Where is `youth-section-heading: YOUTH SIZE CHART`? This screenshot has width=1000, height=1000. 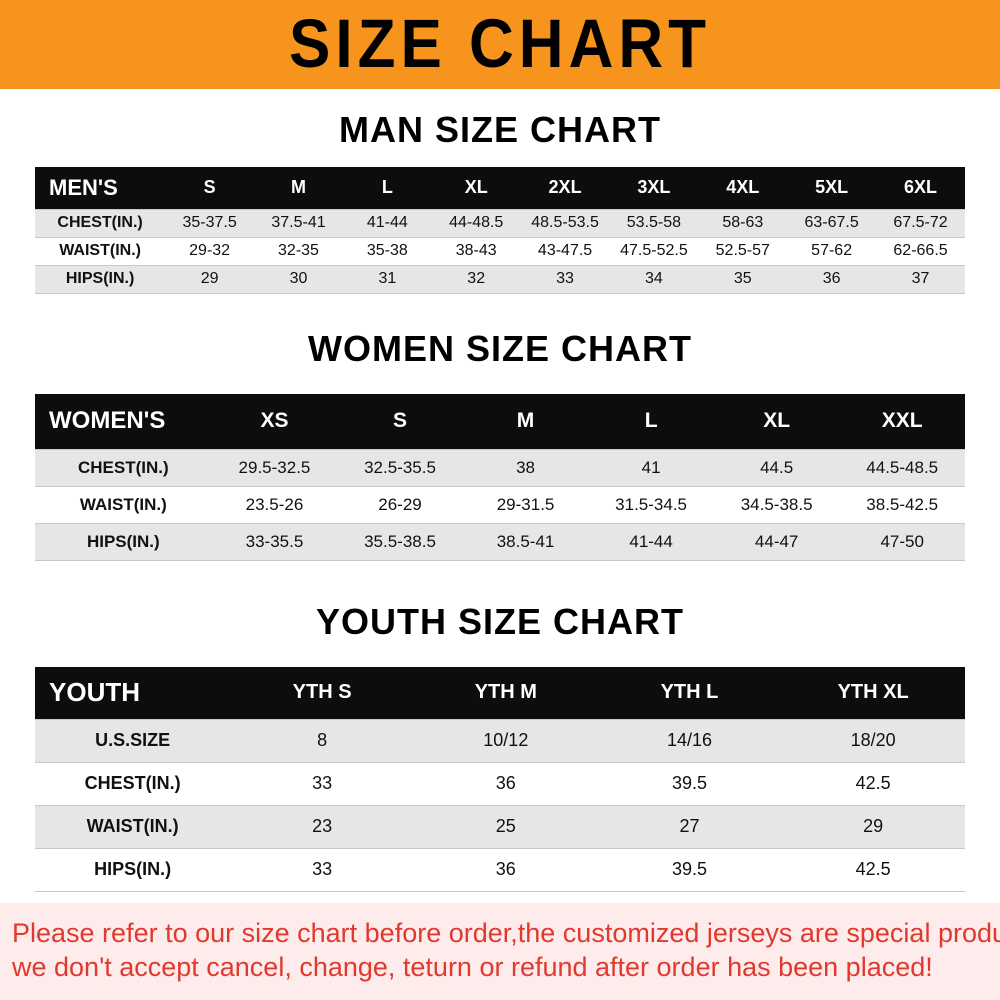 youth-section-heading: YOUTH SIZE CHART is located at coordinates (499, 621).